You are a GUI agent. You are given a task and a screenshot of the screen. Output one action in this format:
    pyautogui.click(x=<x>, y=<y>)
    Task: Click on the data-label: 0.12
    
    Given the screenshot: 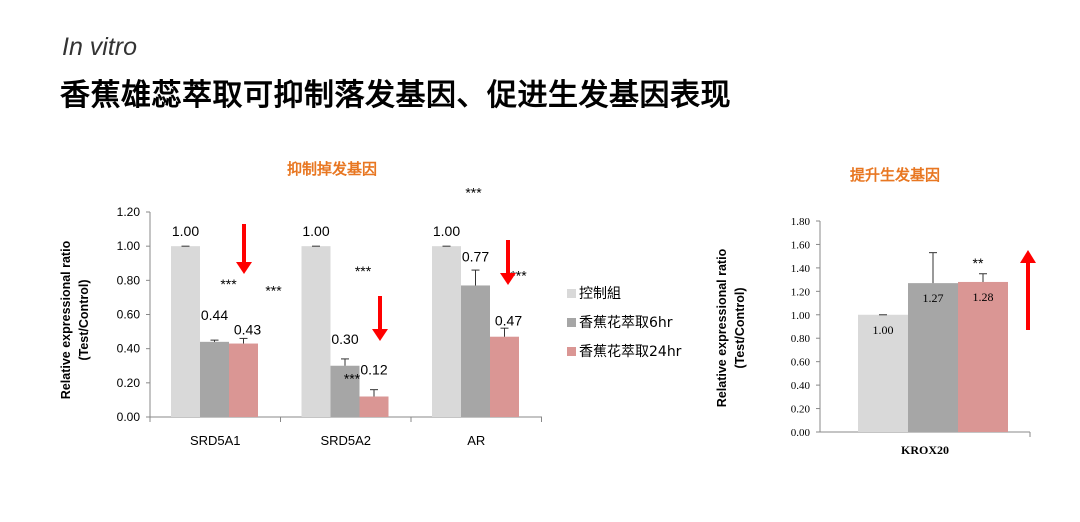 What is the action you would take?
    pyautogui.click(x=373, y=370)
    